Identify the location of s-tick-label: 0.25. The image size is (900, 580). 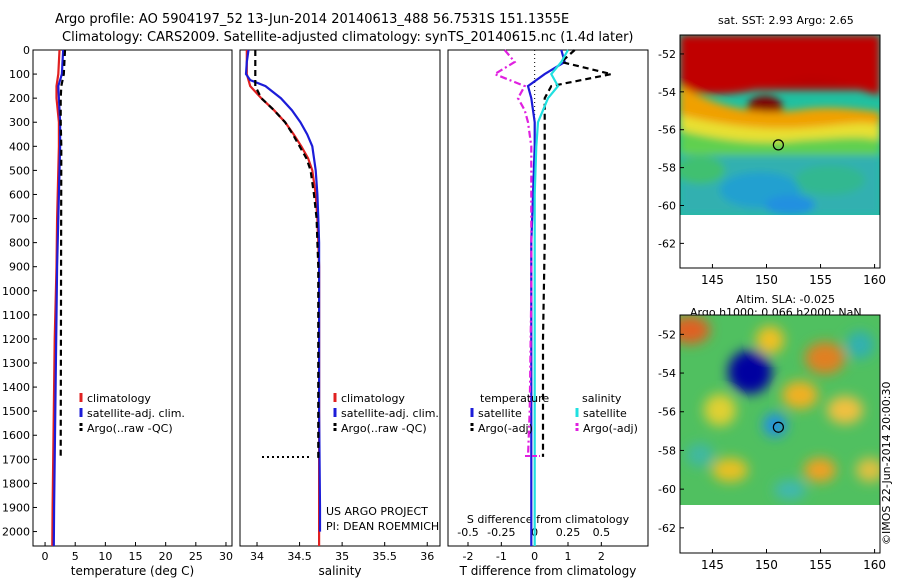
(568, 532).